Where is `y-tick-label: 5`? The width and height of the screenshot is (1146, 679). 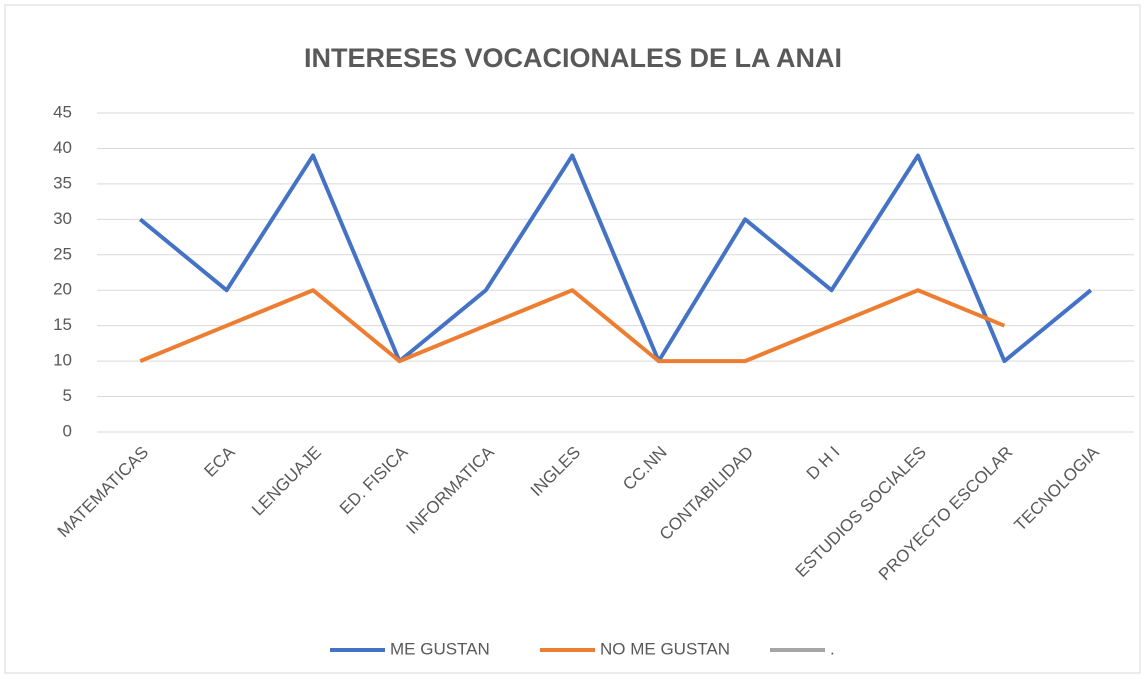
y-tick-label: 5 is located at coordinates (67, 395).